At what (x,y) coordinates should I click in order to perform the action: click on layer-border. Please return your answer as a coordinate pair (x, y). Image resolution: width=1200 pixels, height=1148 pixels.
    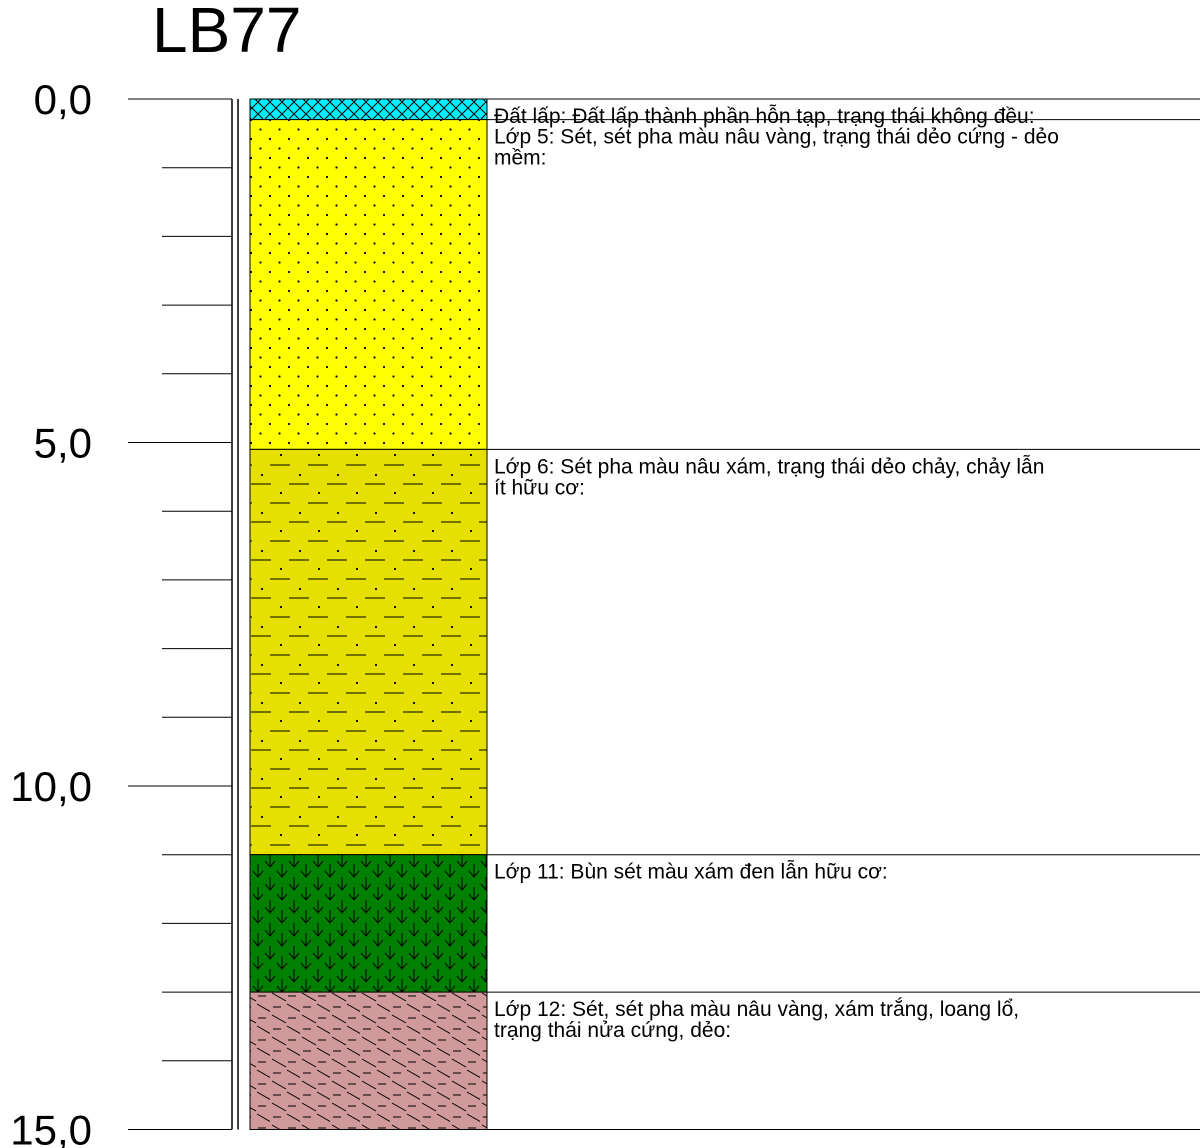
    Looking at the image, I should click on (368, 1060).